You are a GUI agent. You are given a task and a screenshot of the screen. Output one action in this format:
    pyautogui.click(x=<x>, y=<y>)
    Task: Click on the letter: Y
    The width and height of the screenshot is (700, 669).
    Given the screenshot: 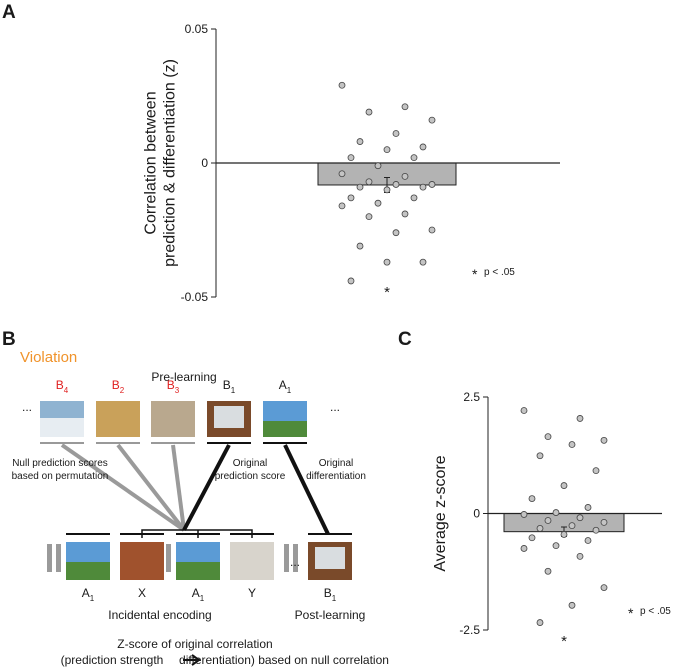 What is the action you would take?
    pyautogui.click(x=252, y=593)
    